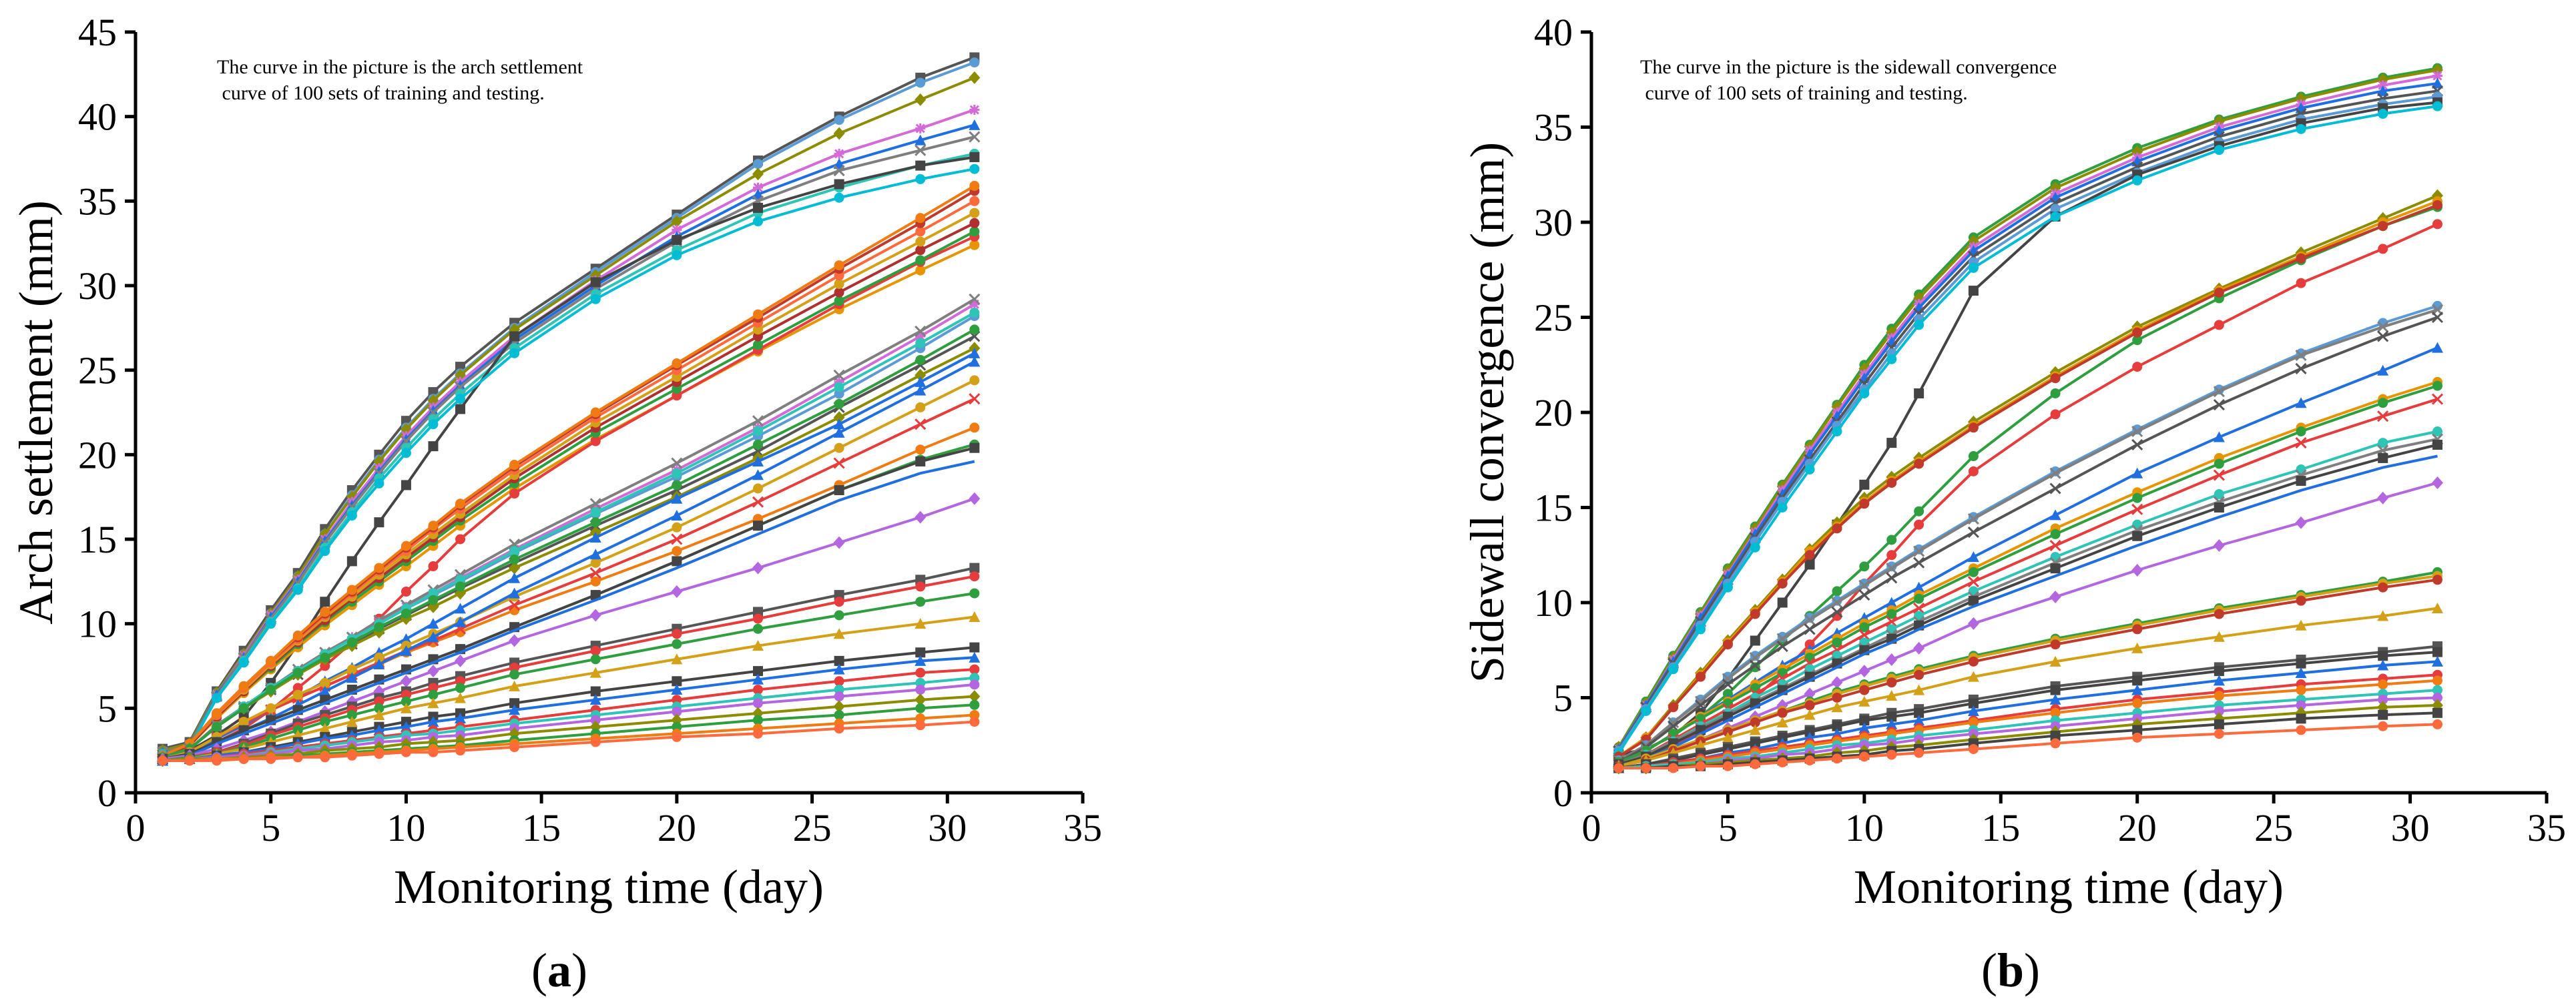  What do you see at coordinates (2028, 539) in the screenshot?
I see `series-b-C3` at bounding box center [2028, 539].